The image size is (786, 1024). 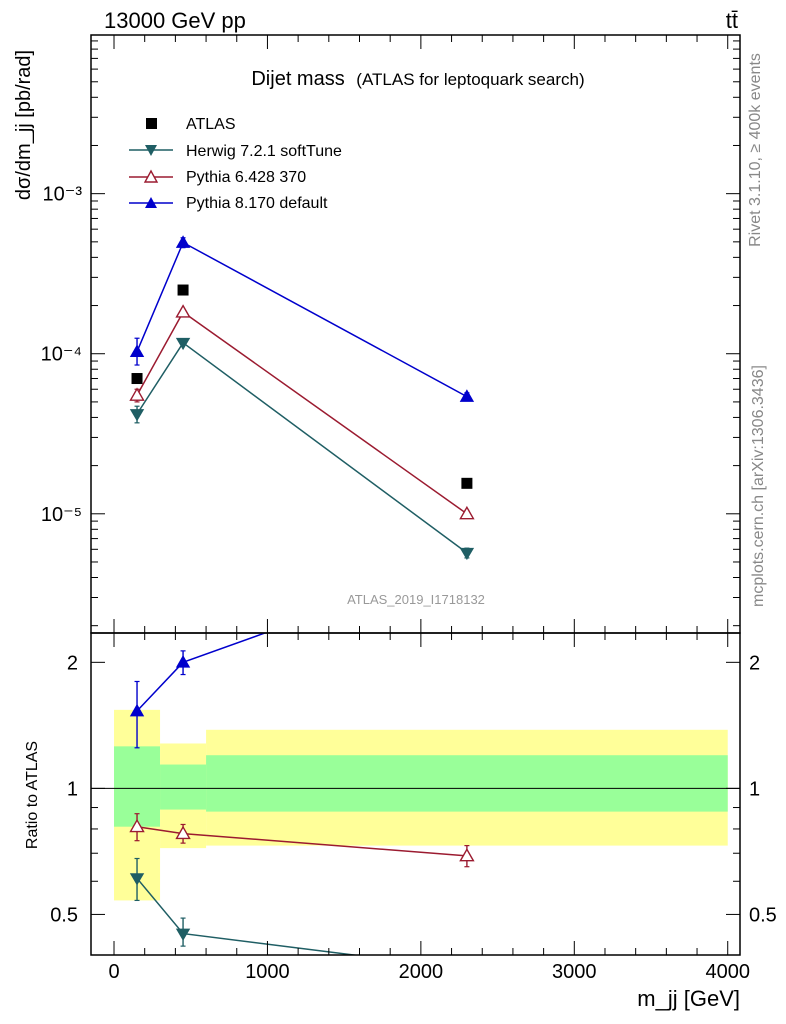 I want to click on ratio-ylabel: Ratio to ATLAS, so click(x=32, y=795).